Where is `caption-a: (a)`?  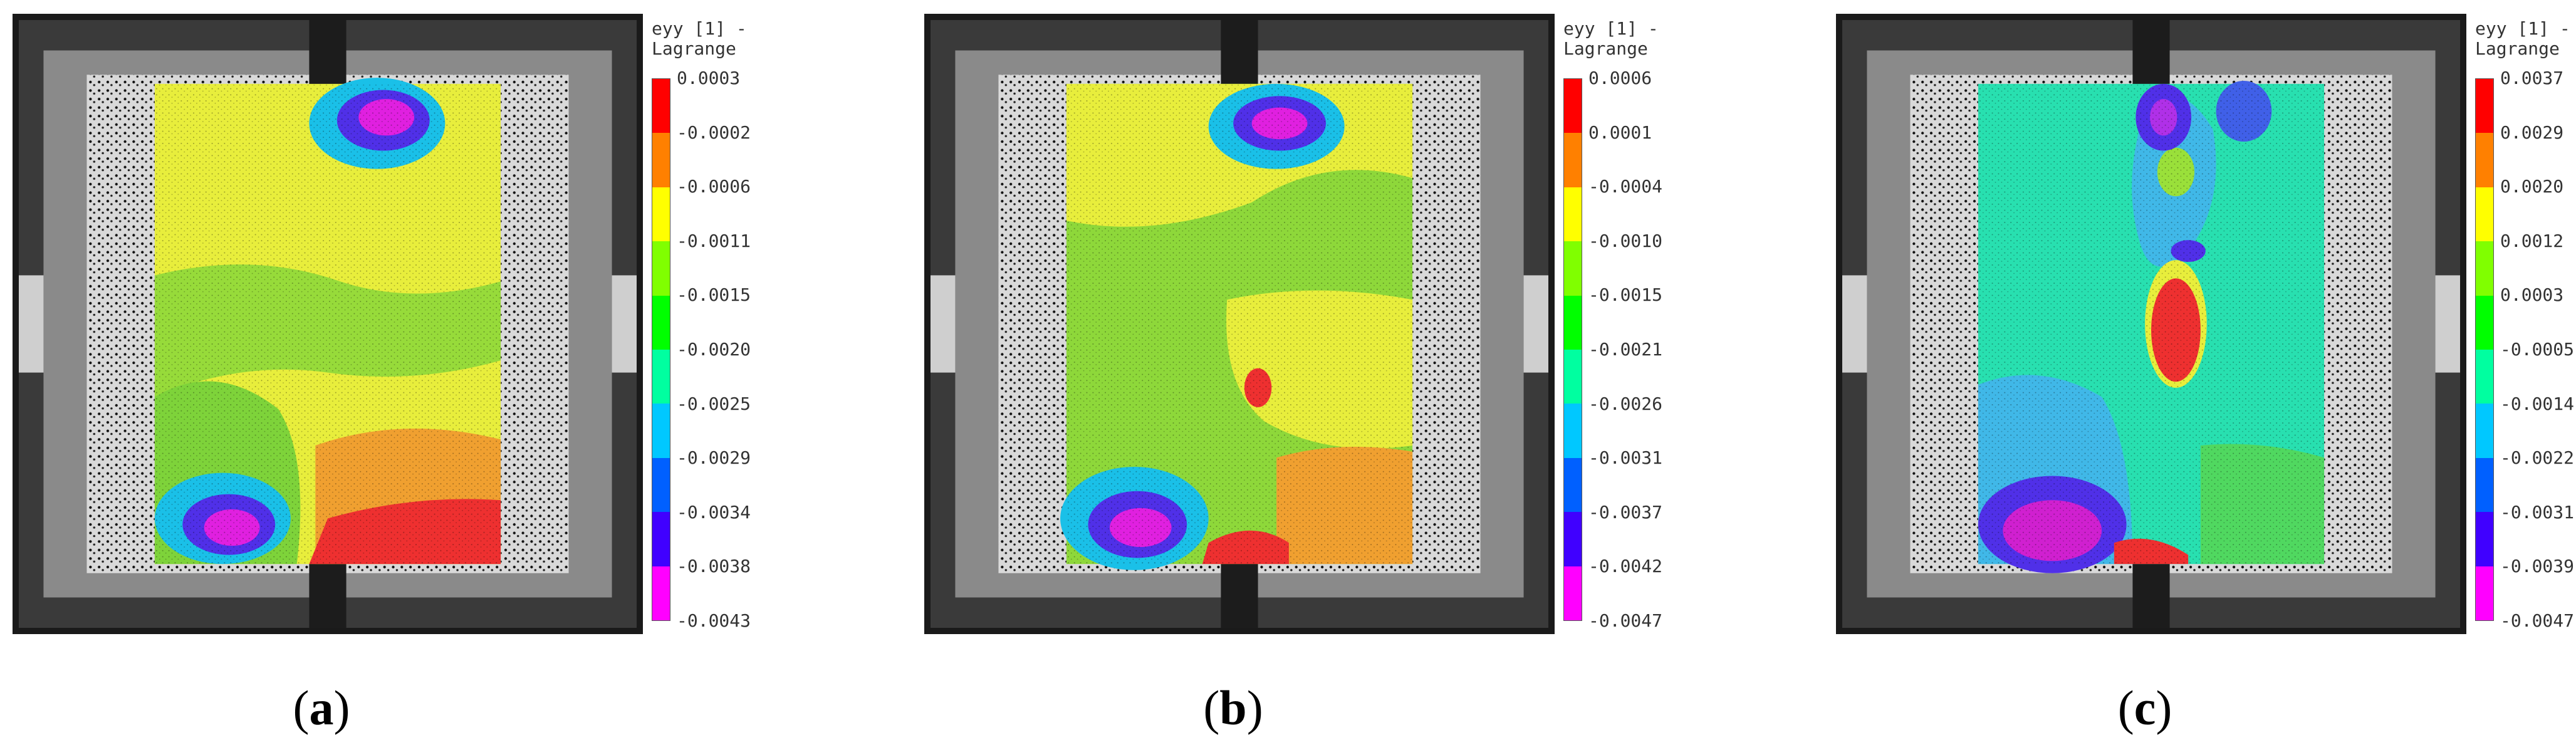
caption-a: (a) is located at coordinates (321, 708).